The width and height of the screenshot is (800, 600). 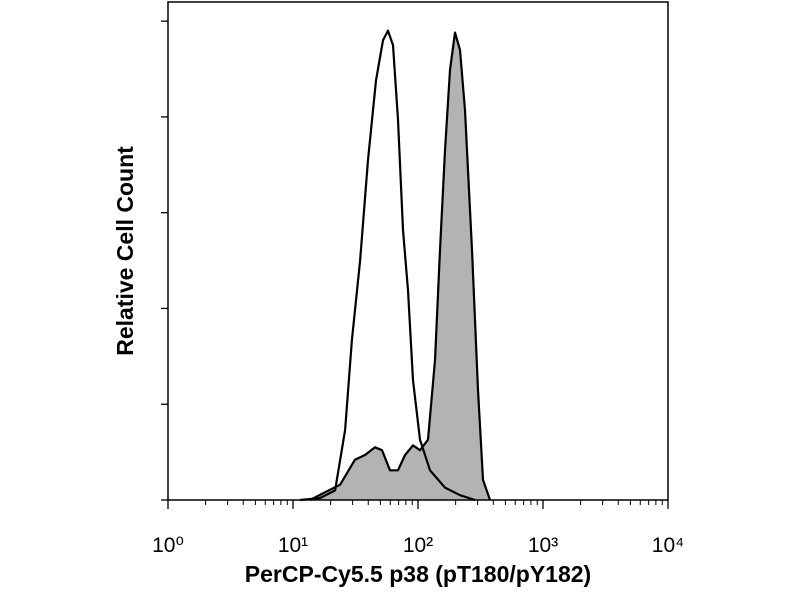 What do you see at coordinates (418, 574) in the screenshot?
I see `x-axis-label: PerCP-Cy5.5 p38 (pT180/pY182)` at bounding box center [418, 574].